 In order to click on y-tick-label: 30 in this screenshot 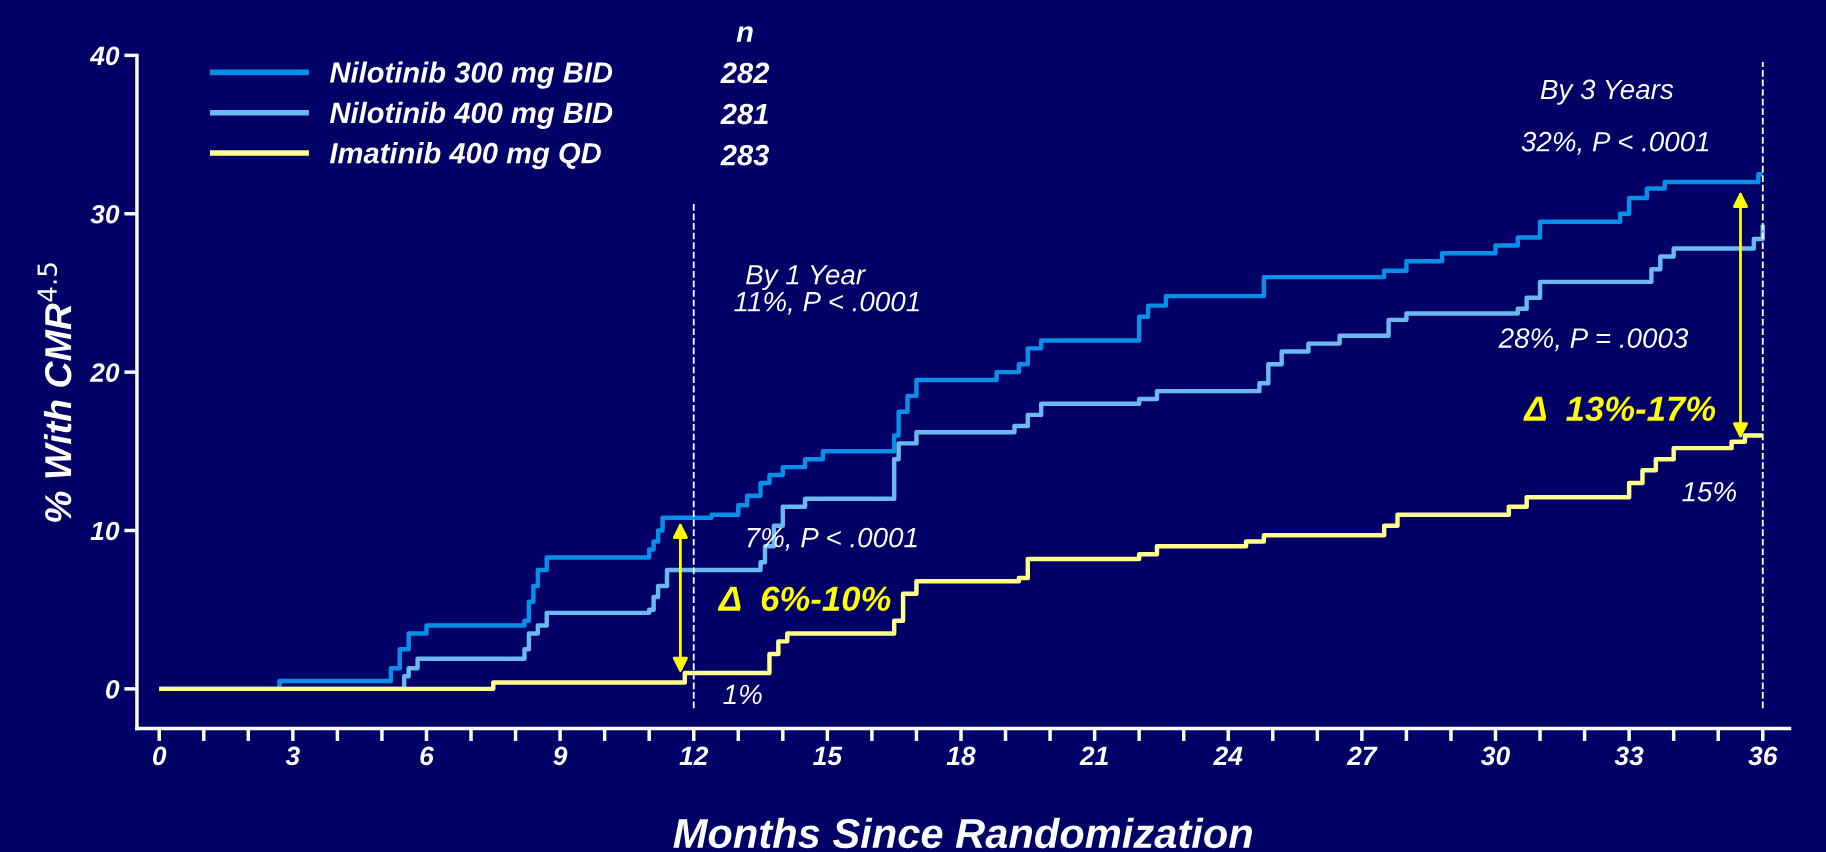, I will do `click(105, 214)`.